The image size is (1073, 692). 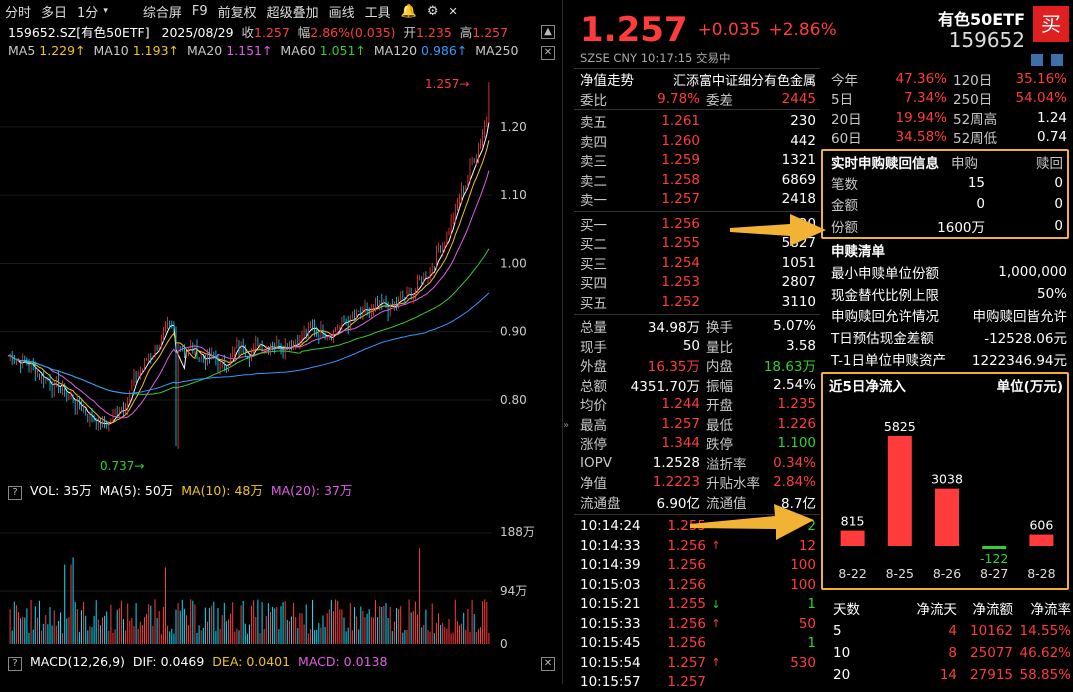 I want to click on exchange-status: SZSE CNY 10:17:15 交易中, so click(x=697, y=59).